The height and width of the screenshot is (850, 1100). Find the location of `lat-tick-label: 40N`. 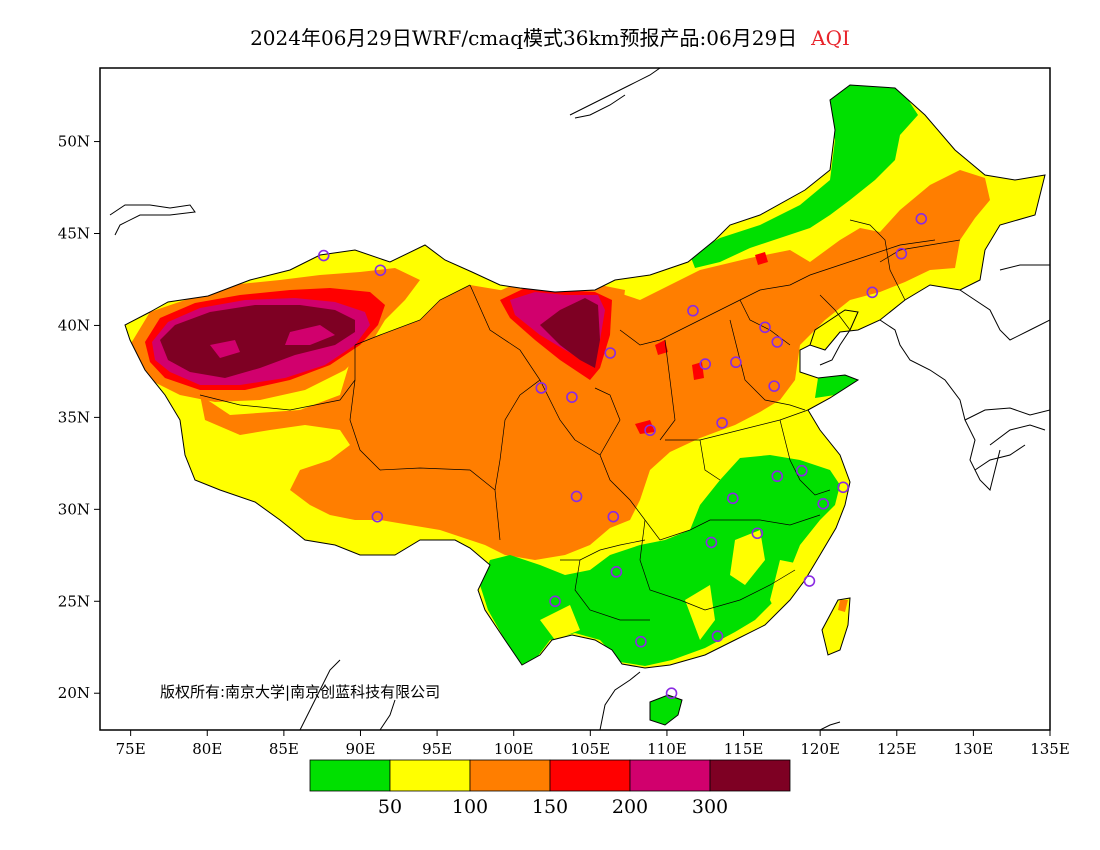

lat-tick-label: 40N is located at coordinates (74, 325).